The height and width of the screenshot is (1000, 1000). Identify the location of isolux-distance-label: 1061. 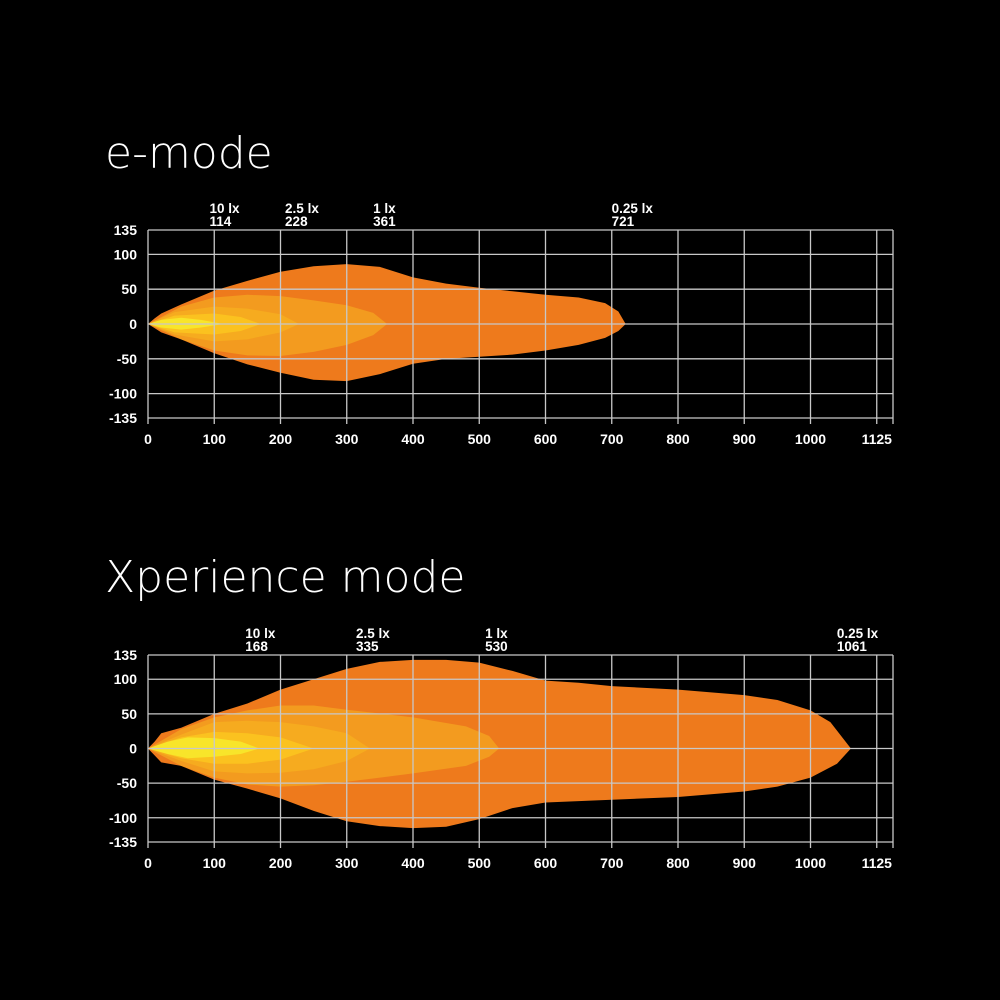
(852, 646).